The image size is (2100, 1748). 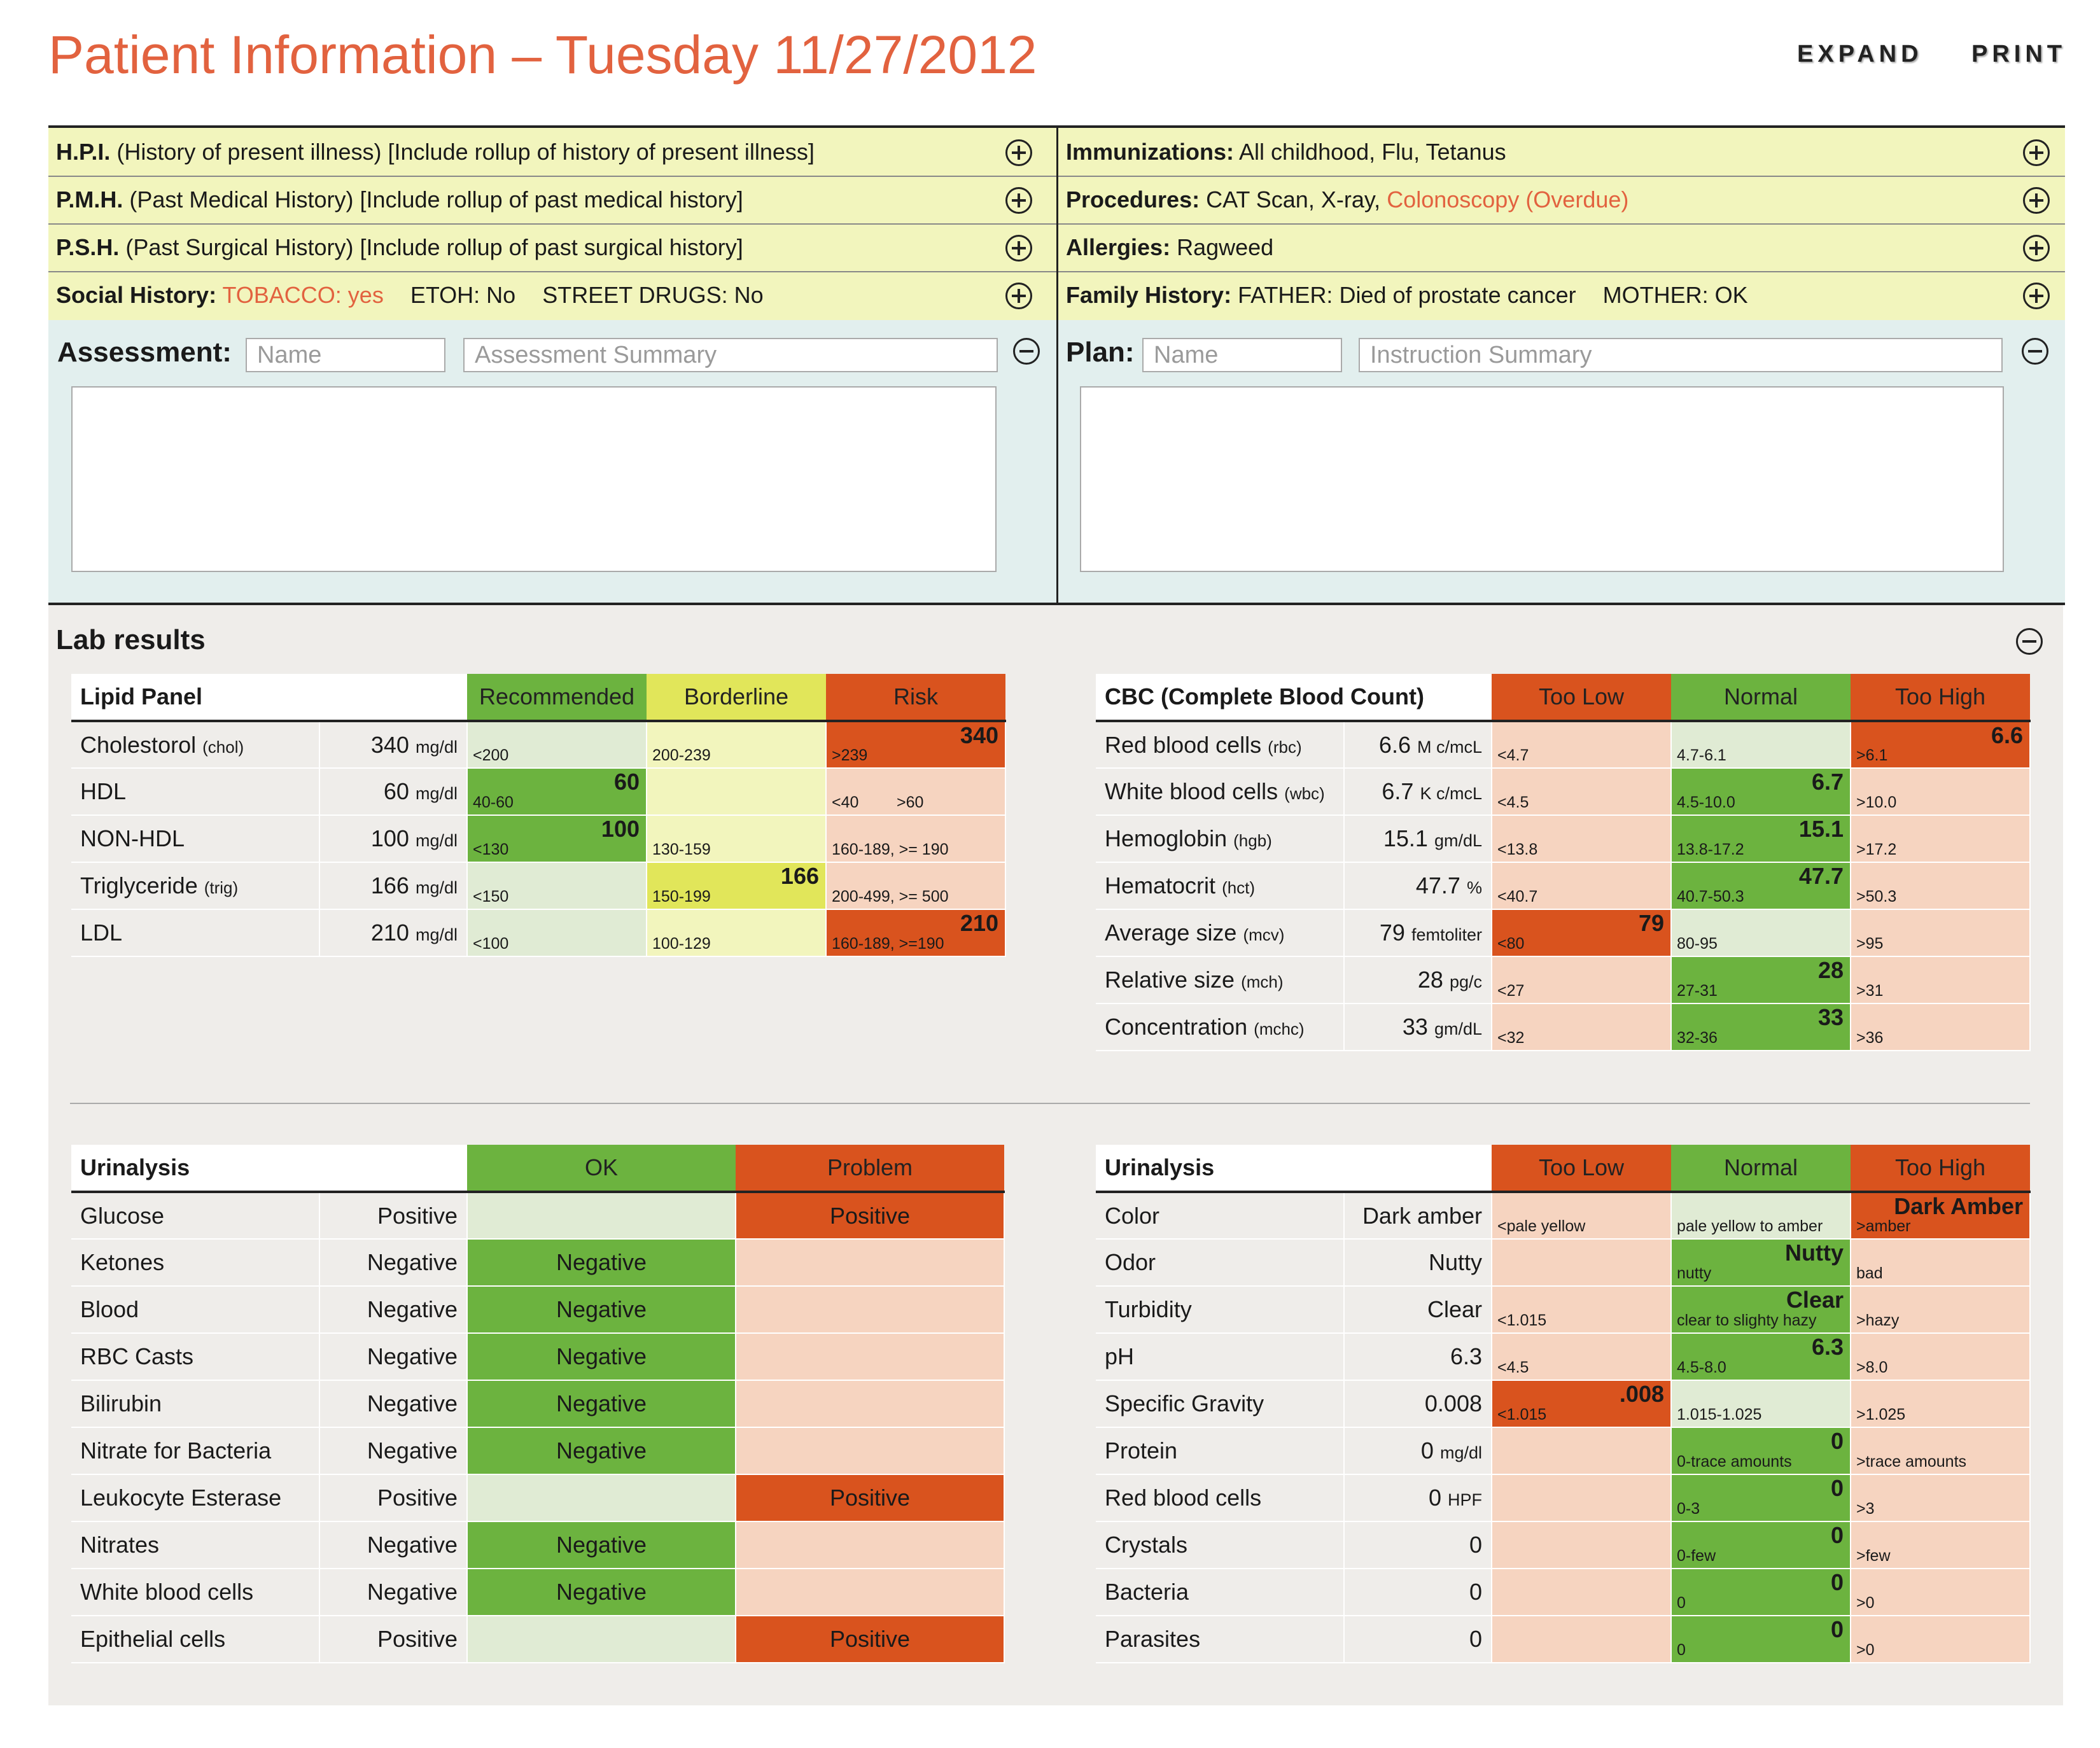 I want to click on urinalysis2-range-text: 0-few, so click(x=1696, y=1556).